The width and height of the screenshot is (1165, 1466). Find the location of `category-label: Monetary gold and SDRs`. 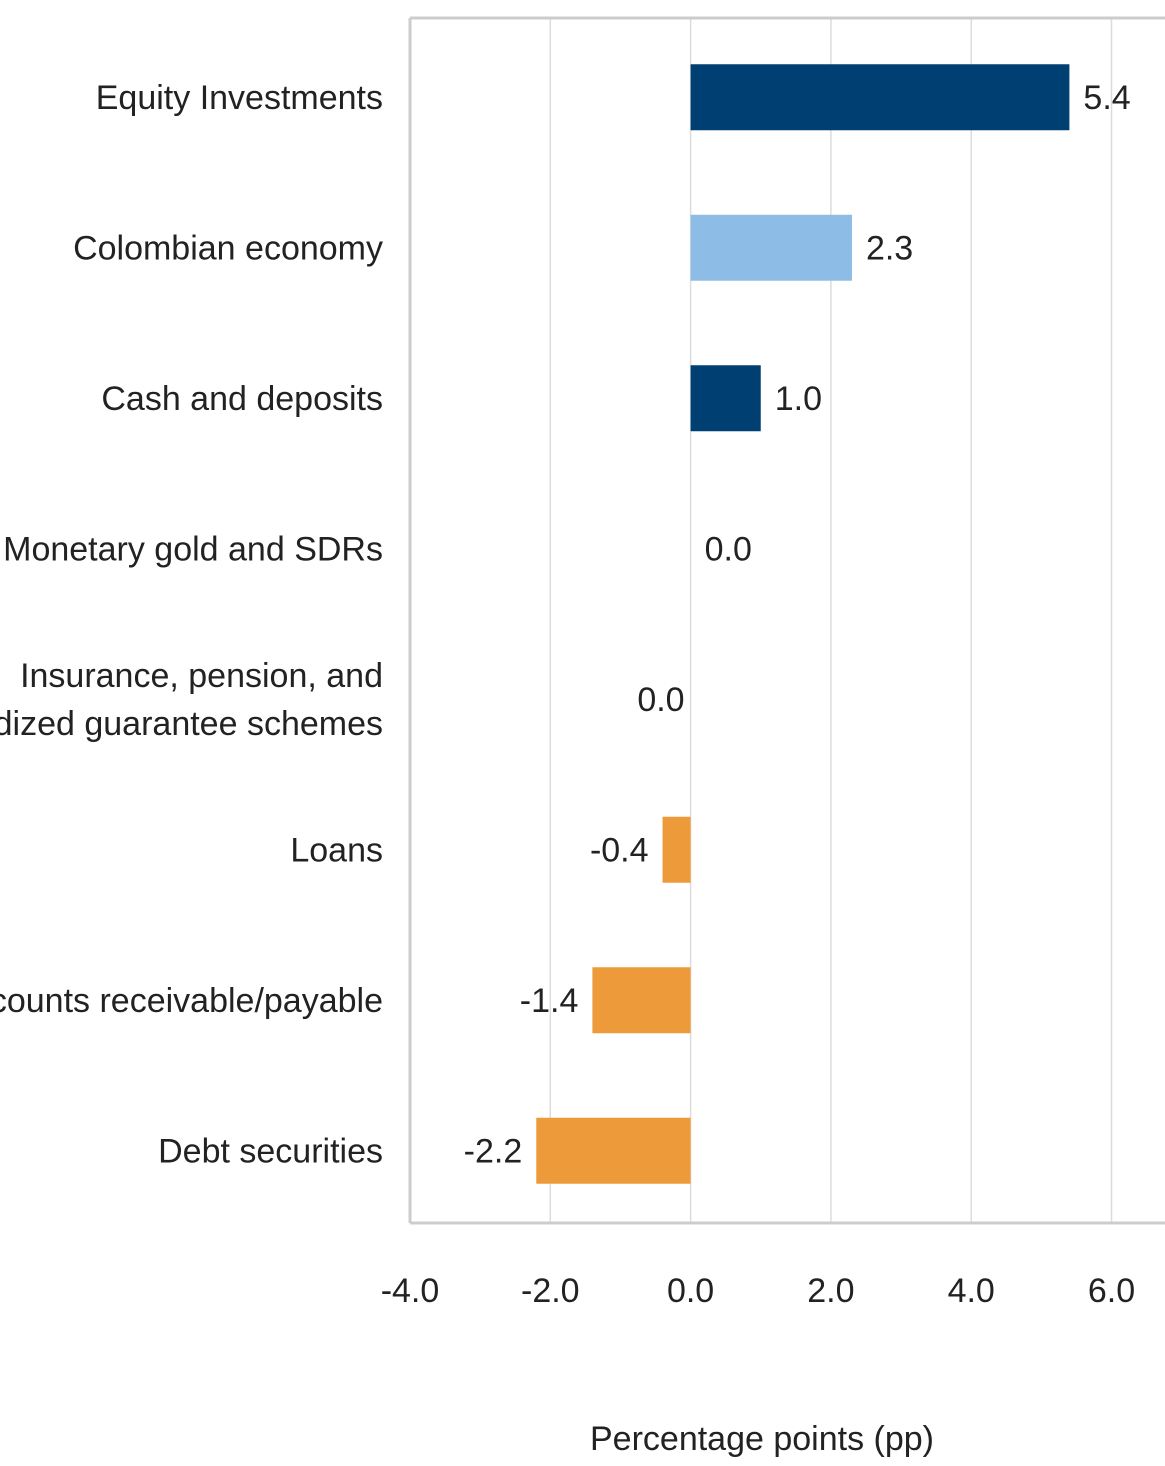

category-label: Monetary gold and SDRs is located at coordinates (193, 550).